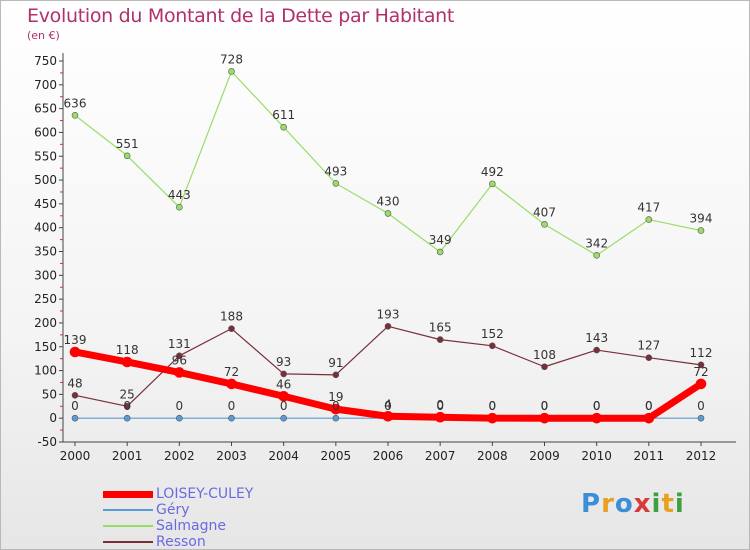 The image size is (750, 550). What do you see at coordinates (45, 204) in the screenshot?
I see `y-tick-label: 450` at bounding box center [45, 204].